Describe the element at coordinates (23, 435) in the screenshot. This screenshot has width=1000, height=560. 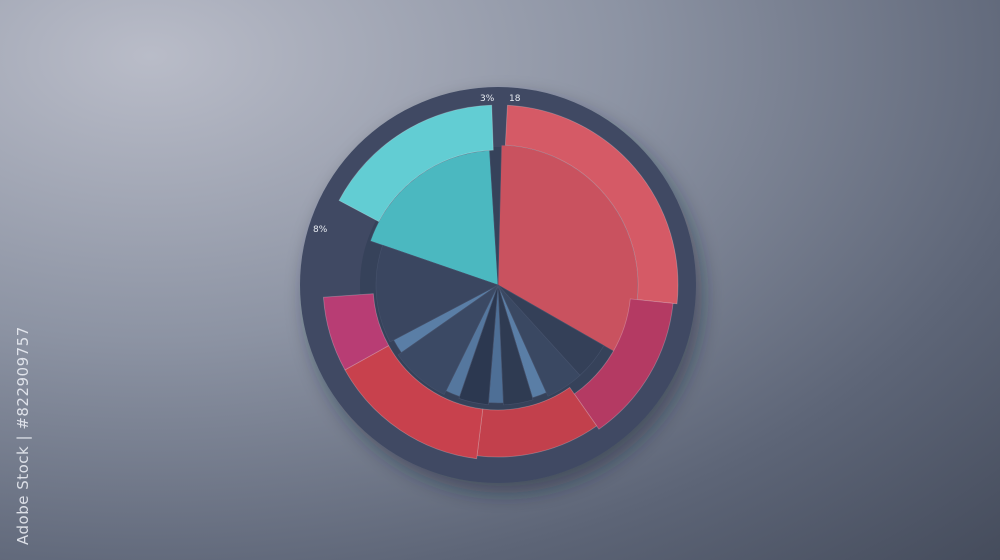
I see `watermark: Adobe Stock | #822909757` at that location.